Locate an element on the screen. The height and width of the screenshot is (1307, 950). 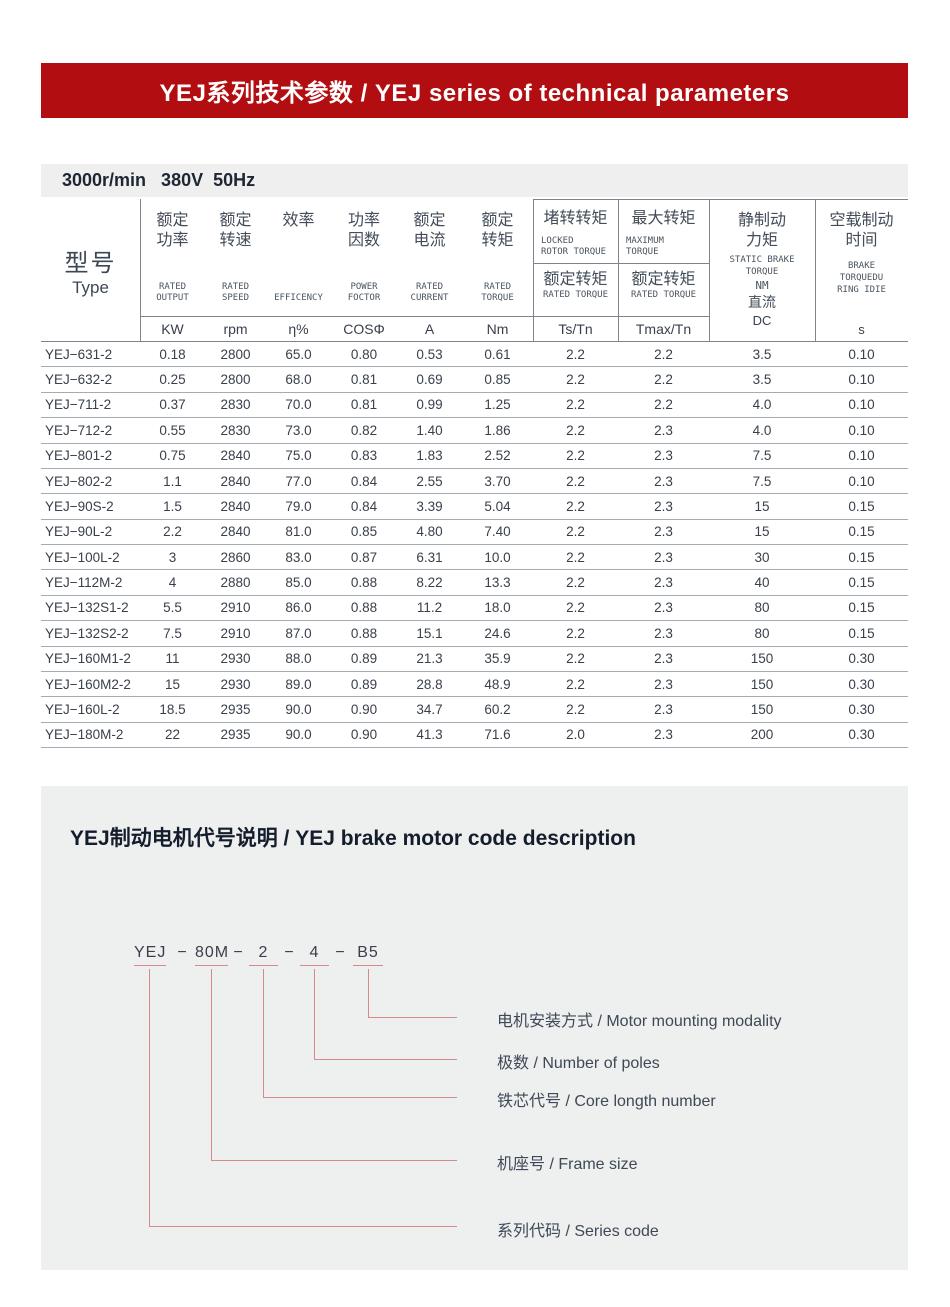
value-cell: 2840 is located at coordinates (235, 506).